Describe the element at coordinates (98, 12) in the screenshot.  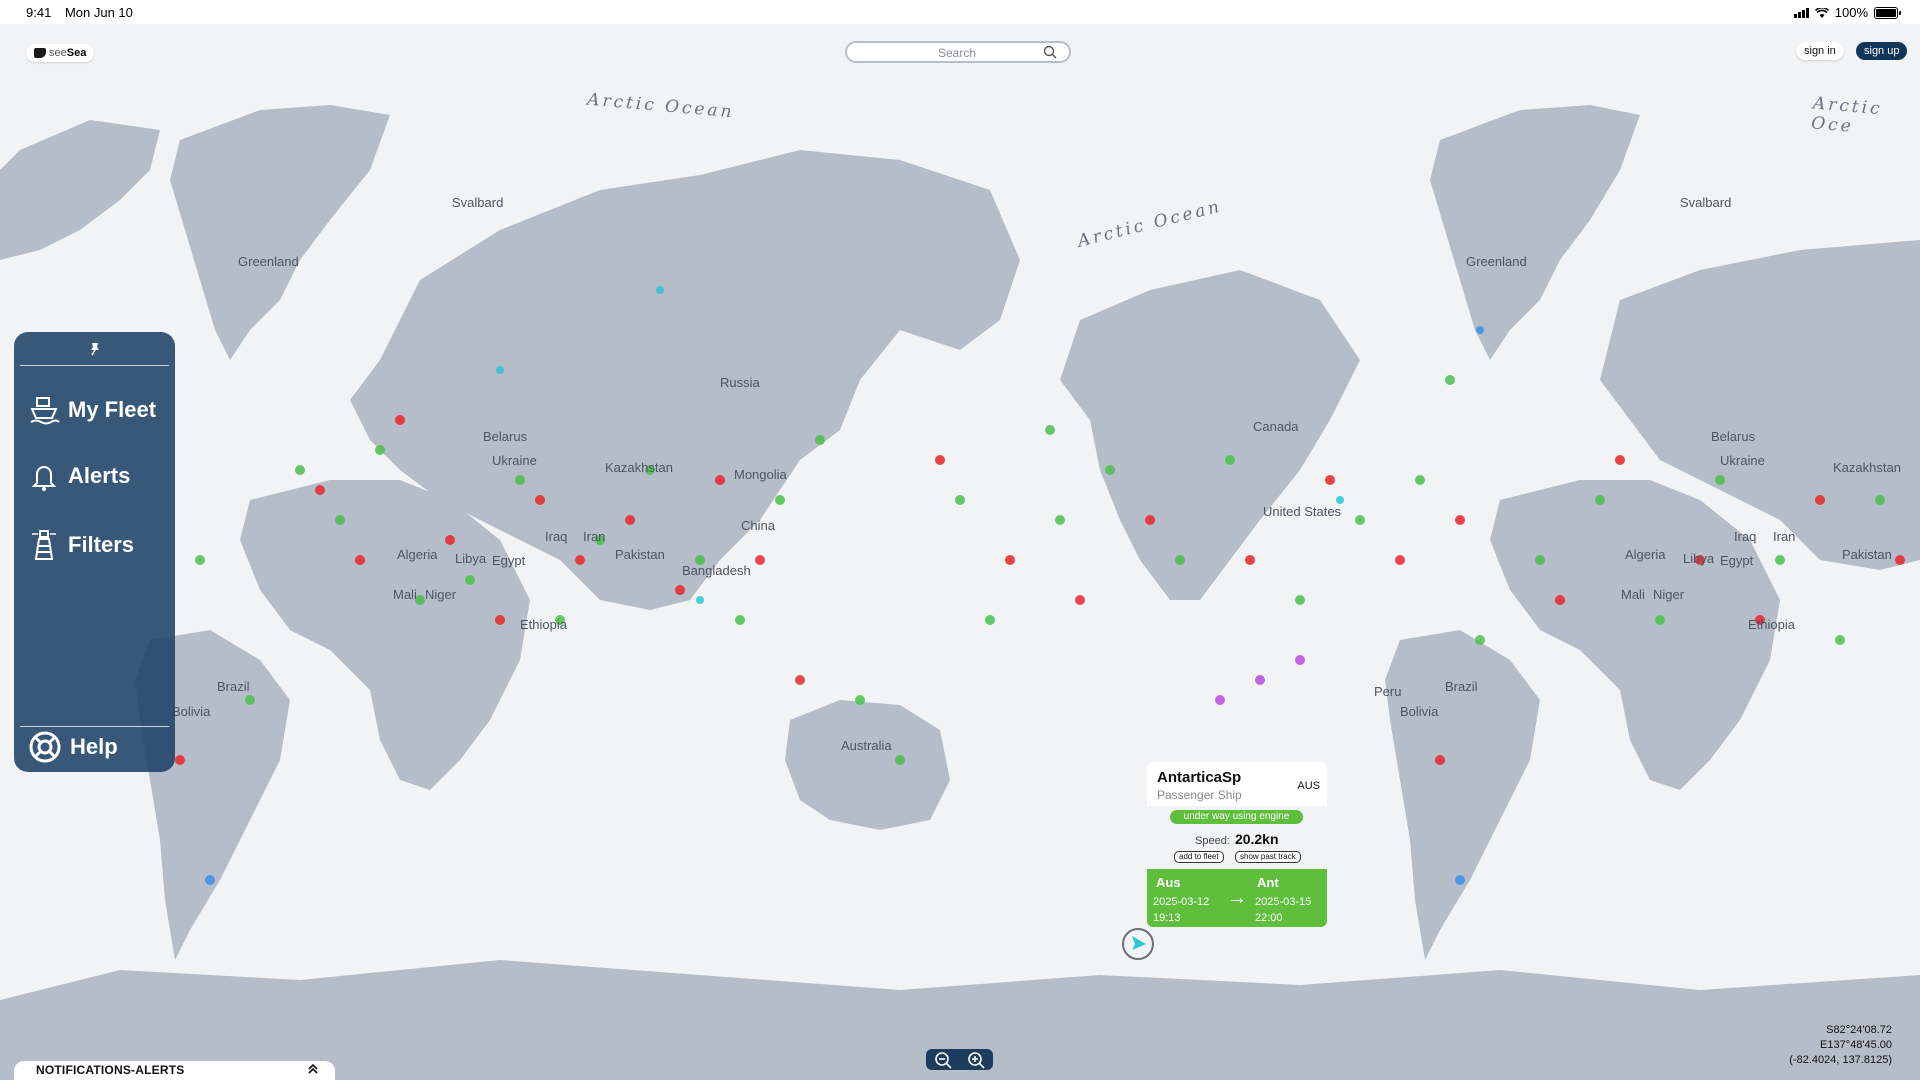
I see `status-date: Mon Jun 10` at that location.